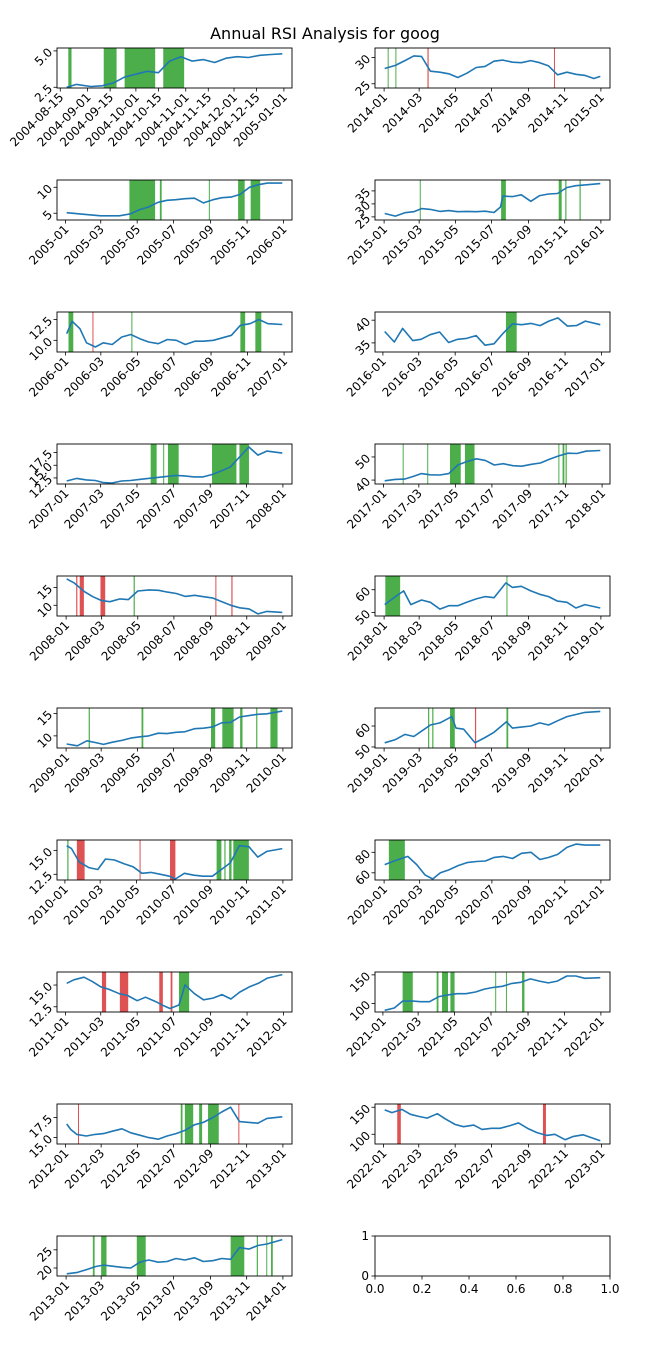 This screenshot has width=650, height=1350. Describe the element at coordinates (360, 982) in the screenshot. I see `y-tick-label: 150` at that location.